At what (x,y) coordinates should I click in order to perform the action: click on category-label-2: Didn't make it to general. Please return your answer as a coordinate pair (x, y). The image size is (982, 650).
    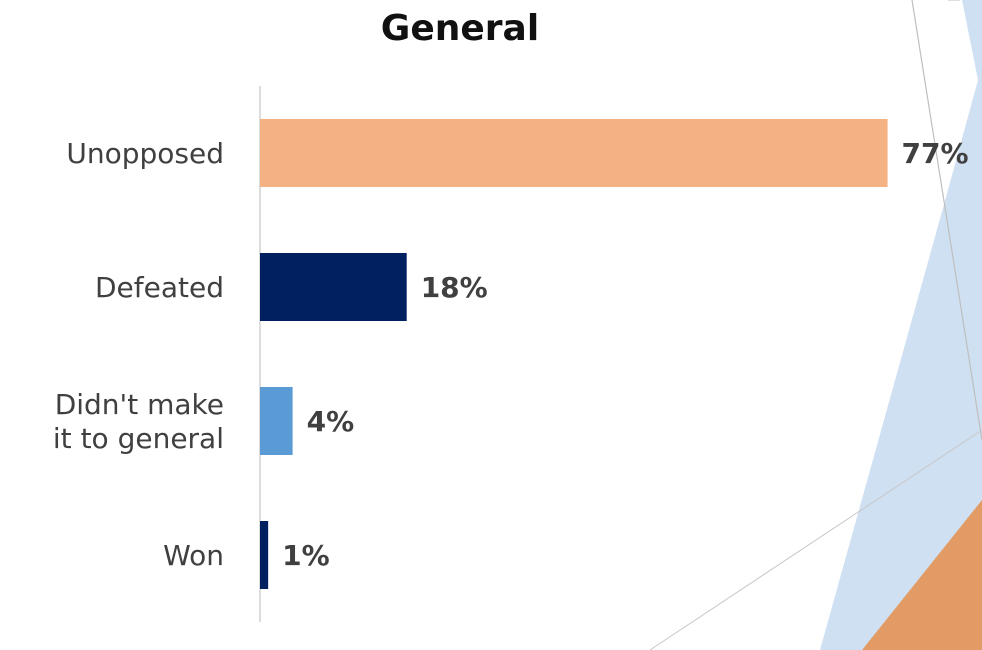
    Looking at the image, I should click on (138, 421).